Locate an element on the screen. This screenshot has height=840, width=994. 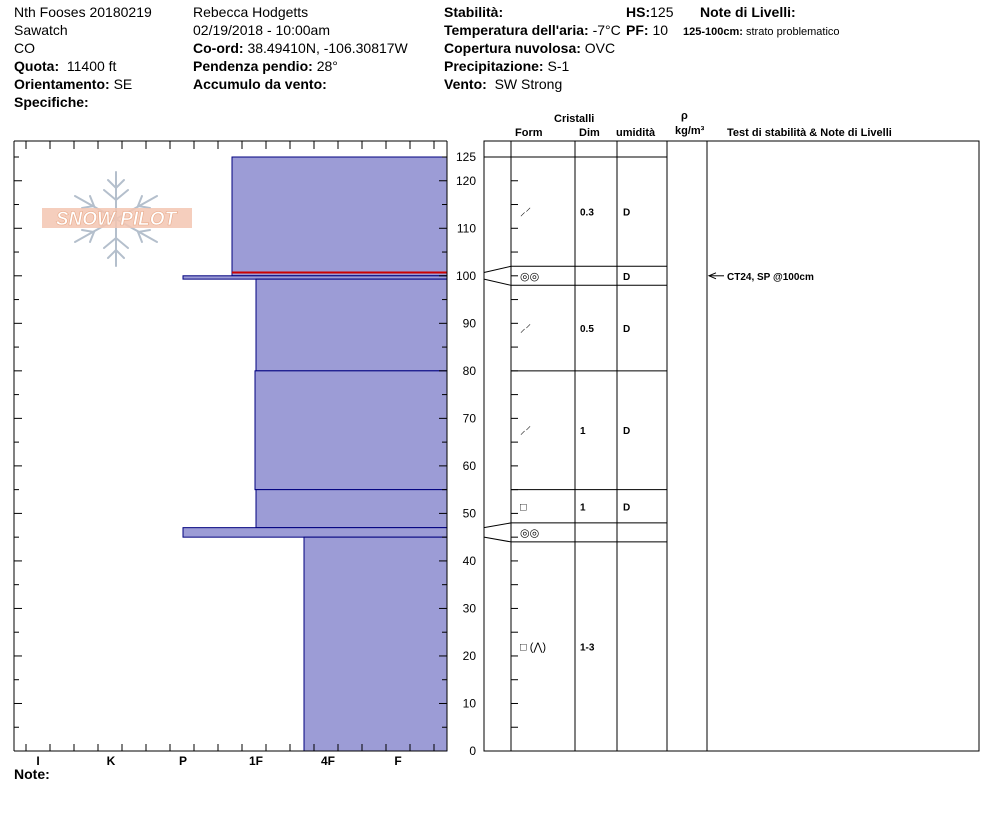
aspect: Orientamento: SE is located at coordinates (73, 84).